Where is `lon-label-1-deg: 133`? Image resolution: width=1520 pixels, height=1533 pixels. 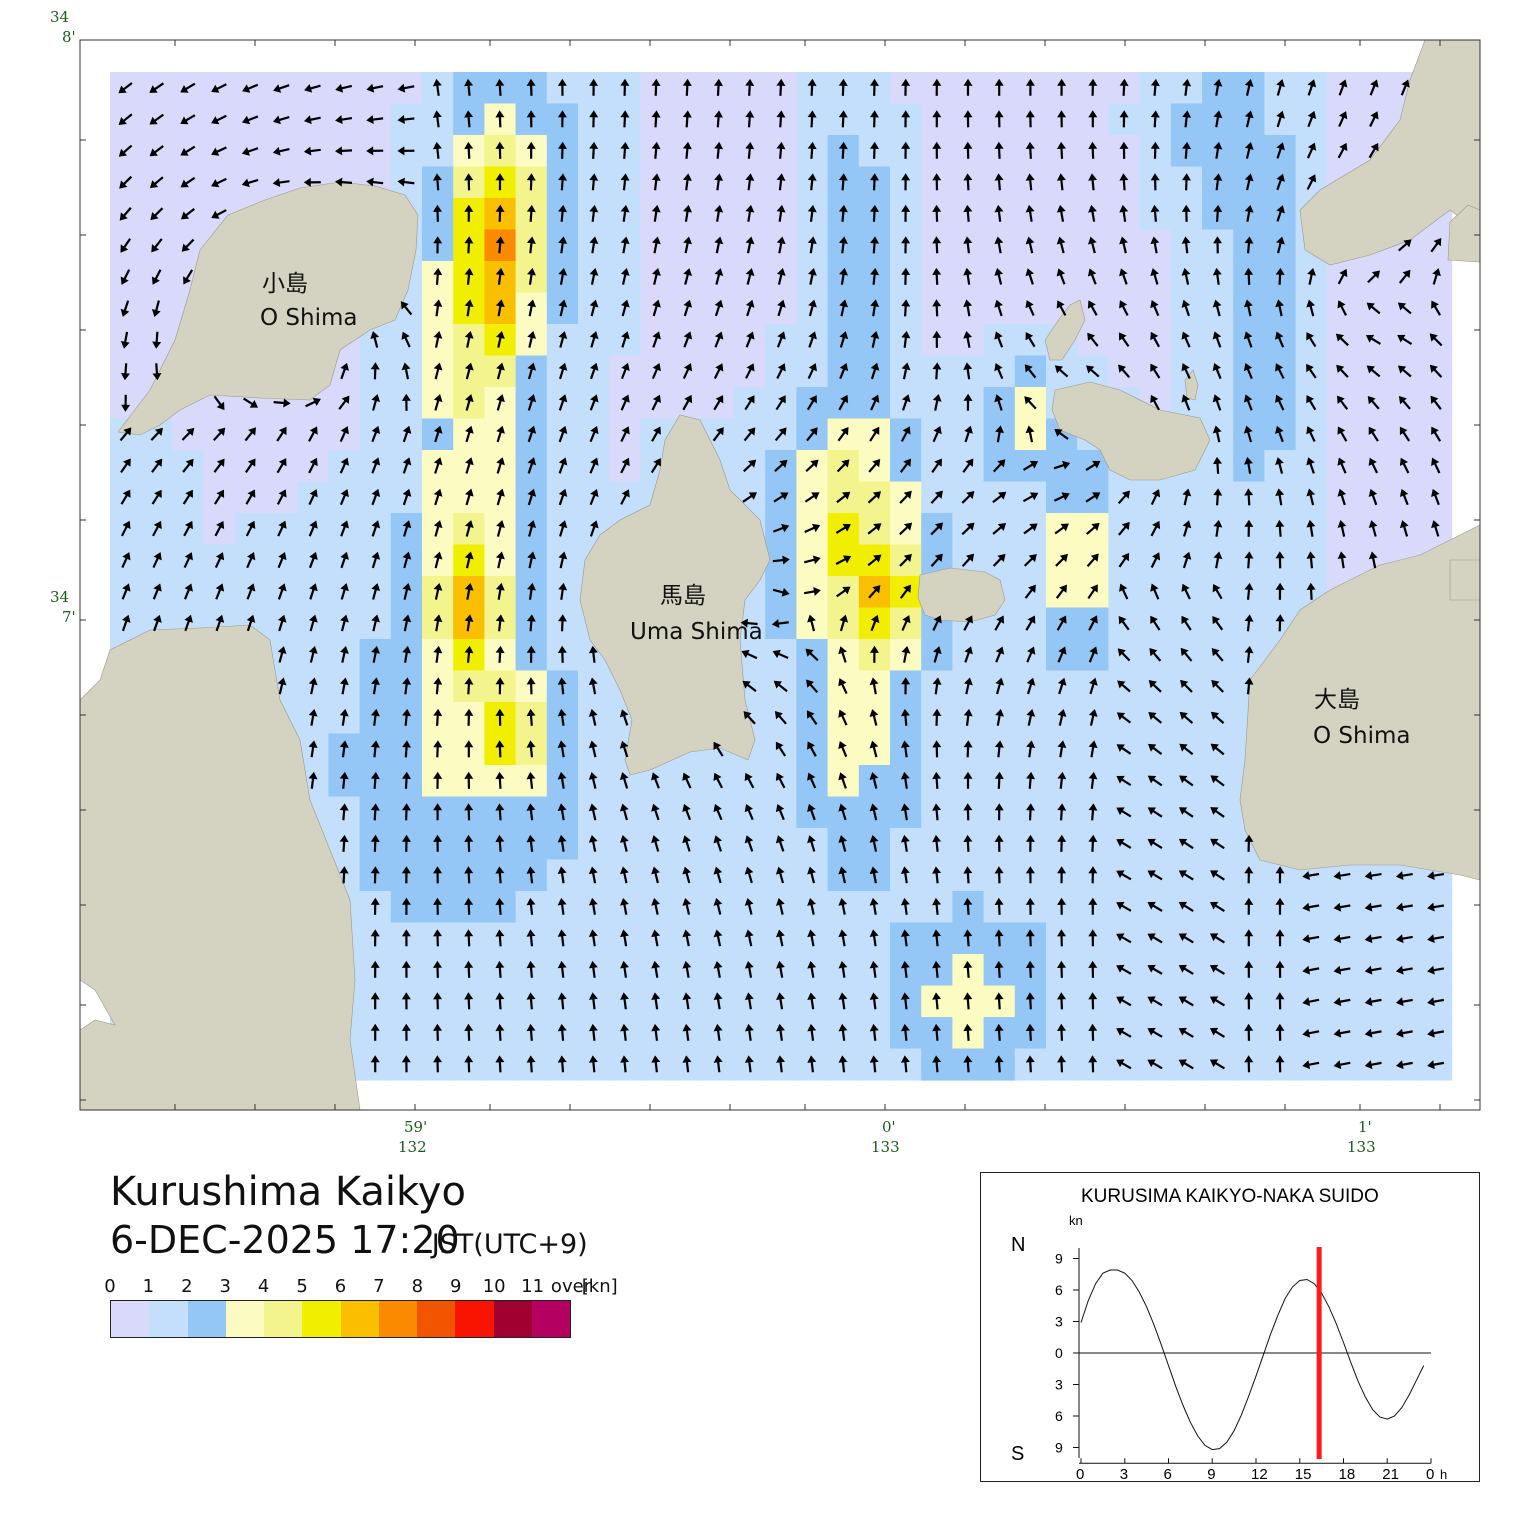 lon-label-1-deg: 133 is located at coordinates (1361, 1147).